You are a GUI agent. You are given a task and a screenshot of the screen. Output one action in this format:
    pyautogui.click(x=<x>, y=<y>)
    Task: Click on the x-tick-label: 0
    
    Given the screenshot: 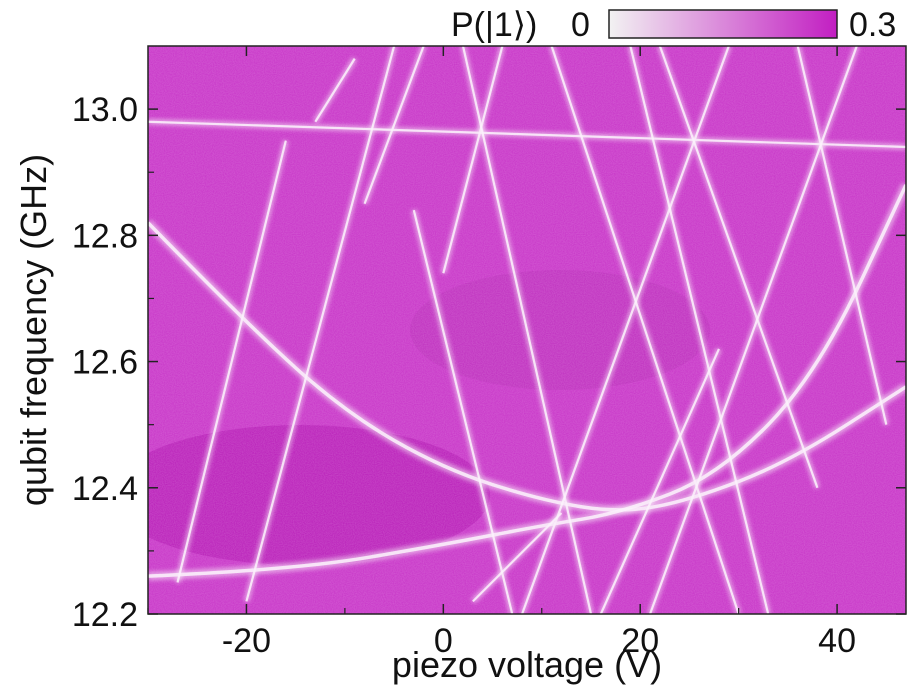 What is the action you would take?
    pyautogui.click(x=443, y=641)
    